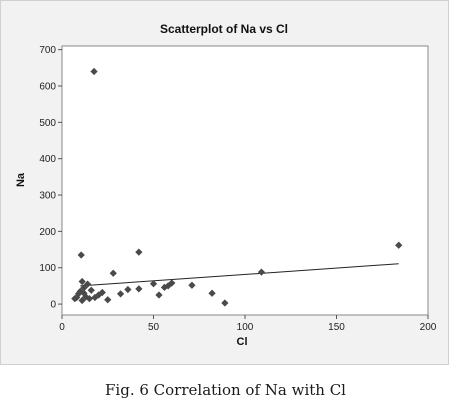  I want to click on x-tick-label: 50, so click(154, 327).